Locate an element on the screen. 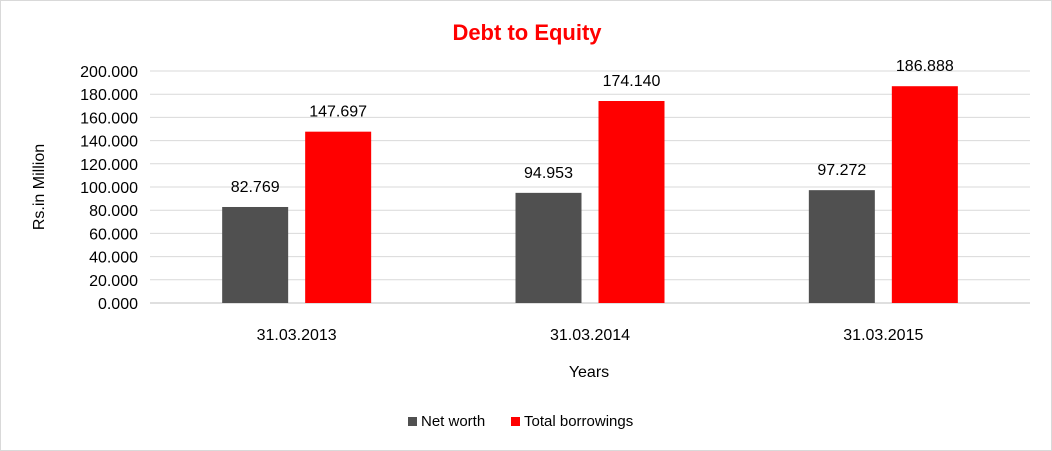 The width and height of the screenshot is (1052, 451). legend-label: Total borrowings is located at coordinates (578, 421).